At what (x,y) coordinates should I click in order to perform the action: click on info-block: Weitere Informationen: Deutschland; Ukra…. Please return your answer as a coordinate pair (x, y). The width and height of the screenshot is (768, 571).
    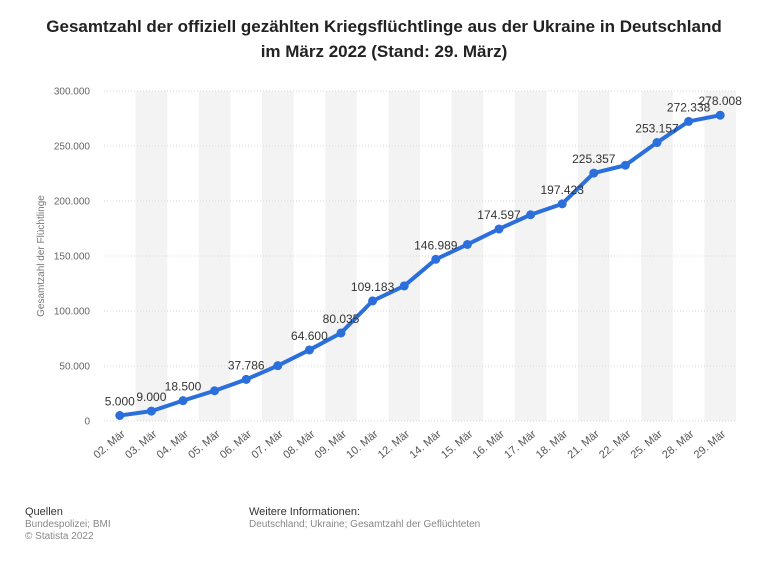
    Looking at the image, I should click on (364, 518).